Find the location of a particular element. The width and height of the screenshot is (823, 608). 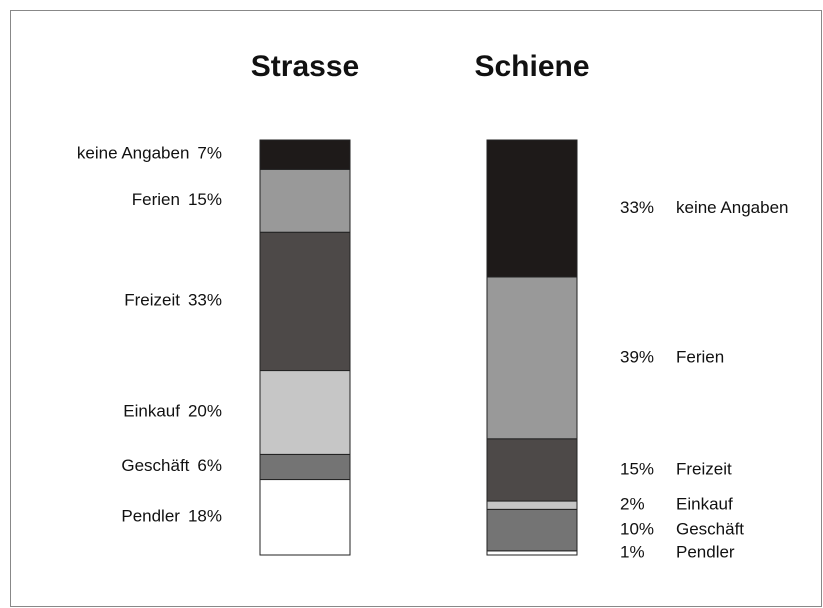

segment-label: Freizeit 33% is located at coordinates (173, 300).